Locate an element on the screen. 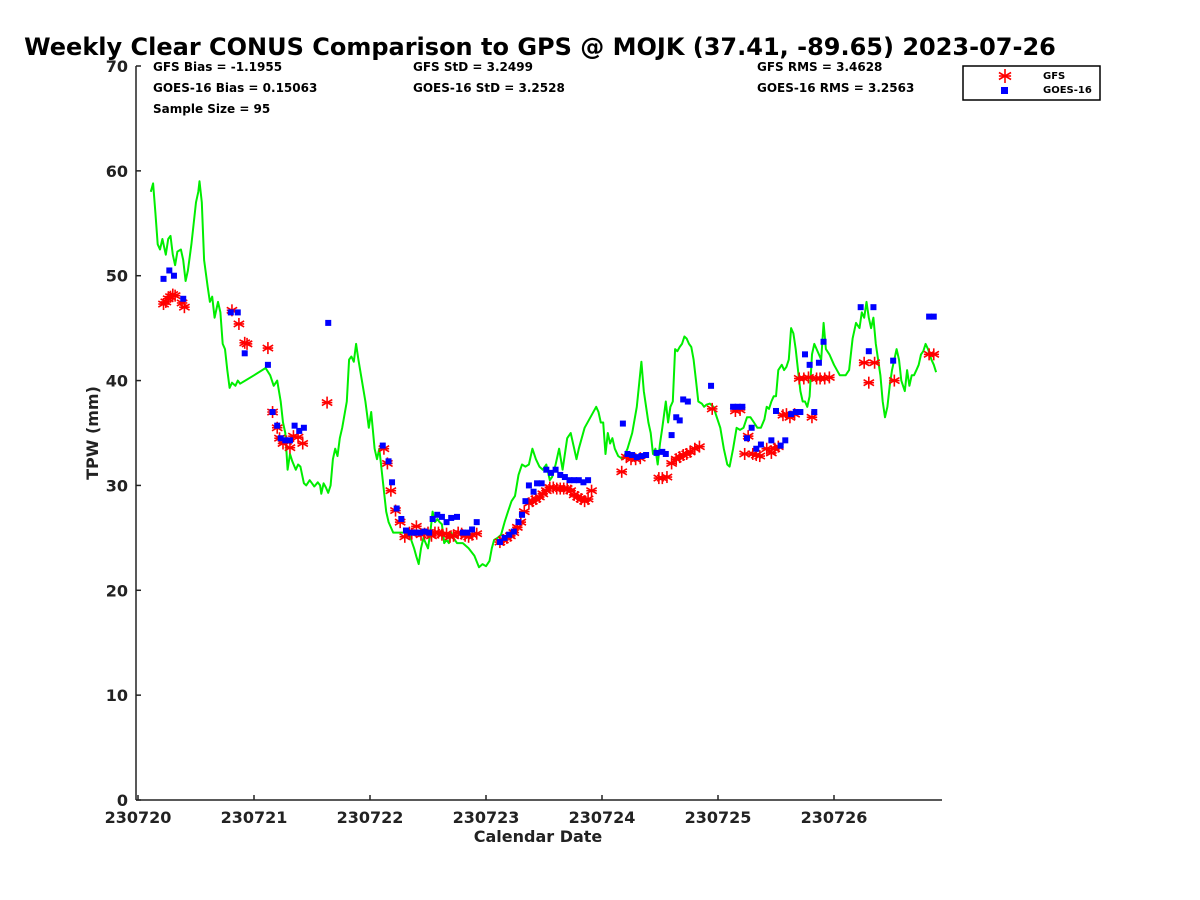 This screenshot has width=1200, height=900. x-tick-label: 230726 is located at coordinates (834, 817).